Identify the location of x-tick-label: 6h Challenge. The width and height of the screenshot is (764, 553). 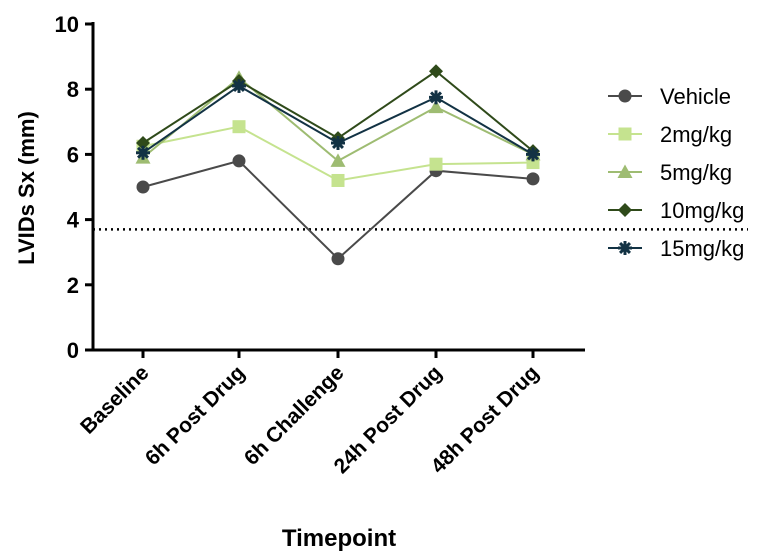
(294, 415).